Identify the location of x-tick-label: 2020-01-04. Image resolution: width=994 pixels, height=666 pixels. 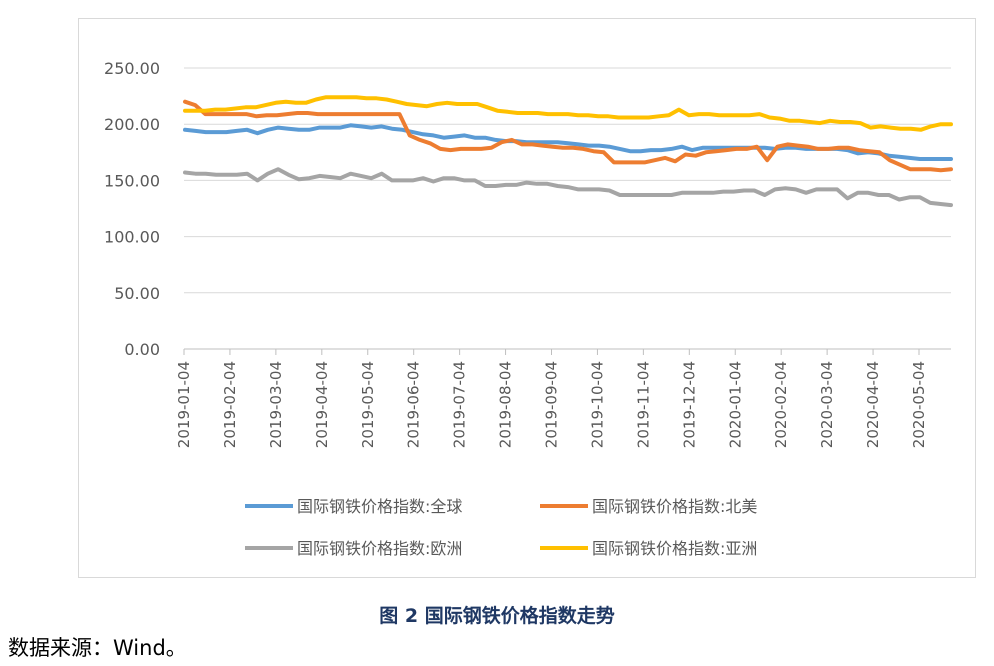
(735, 404).